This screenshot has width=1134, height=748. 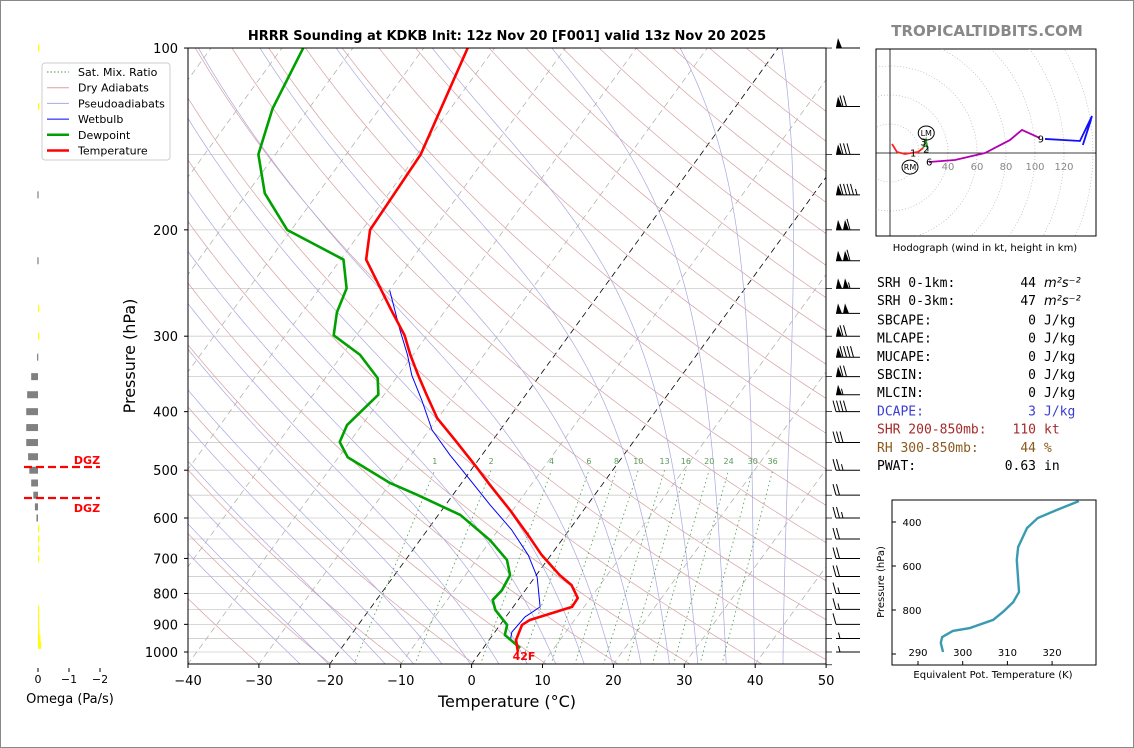 I want to click on omega-panel: 0 −1 −2 DGZ DGZ, so click(x=66, y=365).